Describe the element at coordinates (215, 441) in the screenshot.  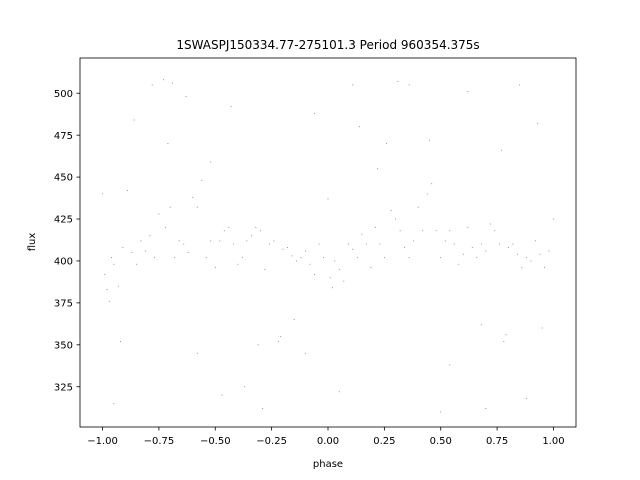
I see `x-tick-label: −0.50` at that location.